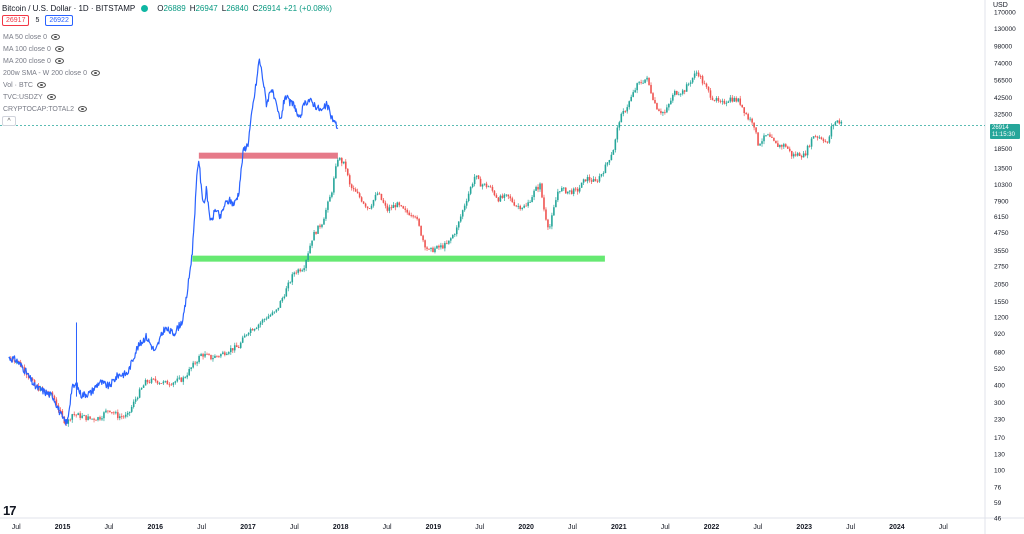 The image size is (1024, 534). I want to click on x-tick-label: Jul, so click(572, 527).